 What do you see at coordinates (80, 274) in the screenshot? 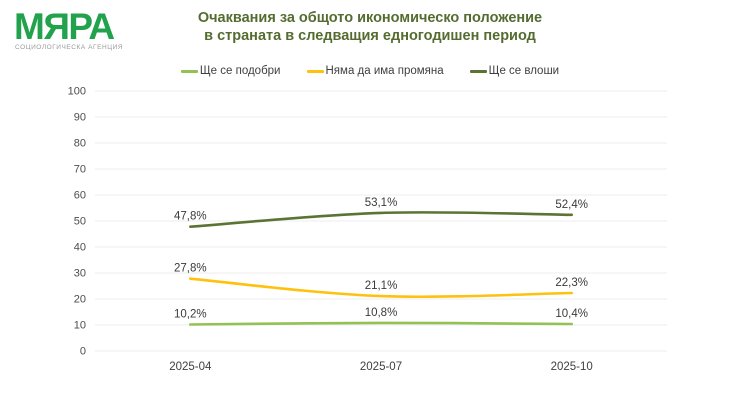
I see `y-axis-tick-label: 30` at bounding box center [80, 274].